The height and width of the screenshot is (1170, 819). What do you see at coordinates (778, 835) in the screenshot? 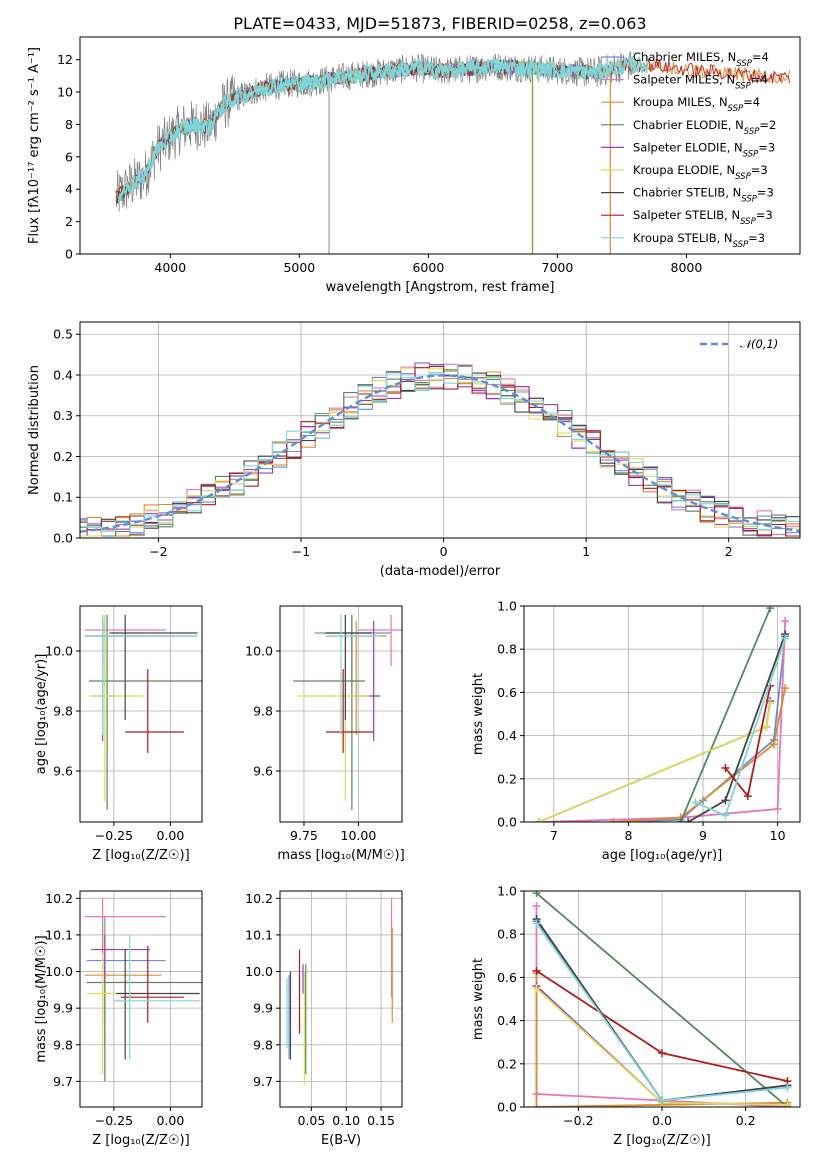
I see `x-tick-label: 10` at bounding box center [778, 835].